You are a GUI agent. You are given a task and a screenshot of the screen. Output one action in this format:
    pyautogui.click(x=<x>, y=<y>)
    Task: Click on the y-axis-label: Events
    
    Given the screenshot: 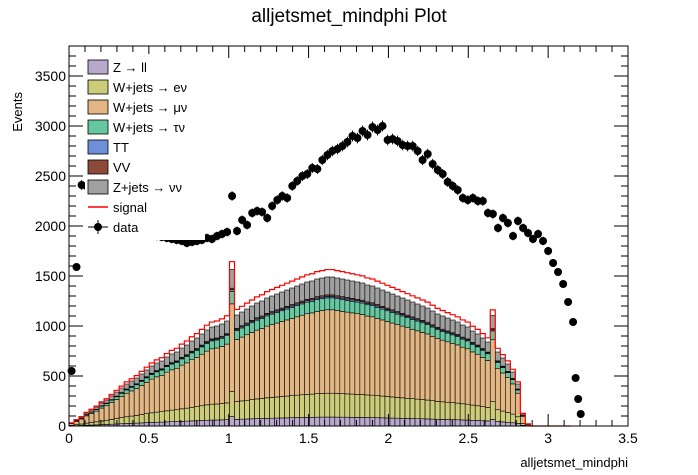 What is the action you would take?
    pyautogui.click(x=17, y=112)
    